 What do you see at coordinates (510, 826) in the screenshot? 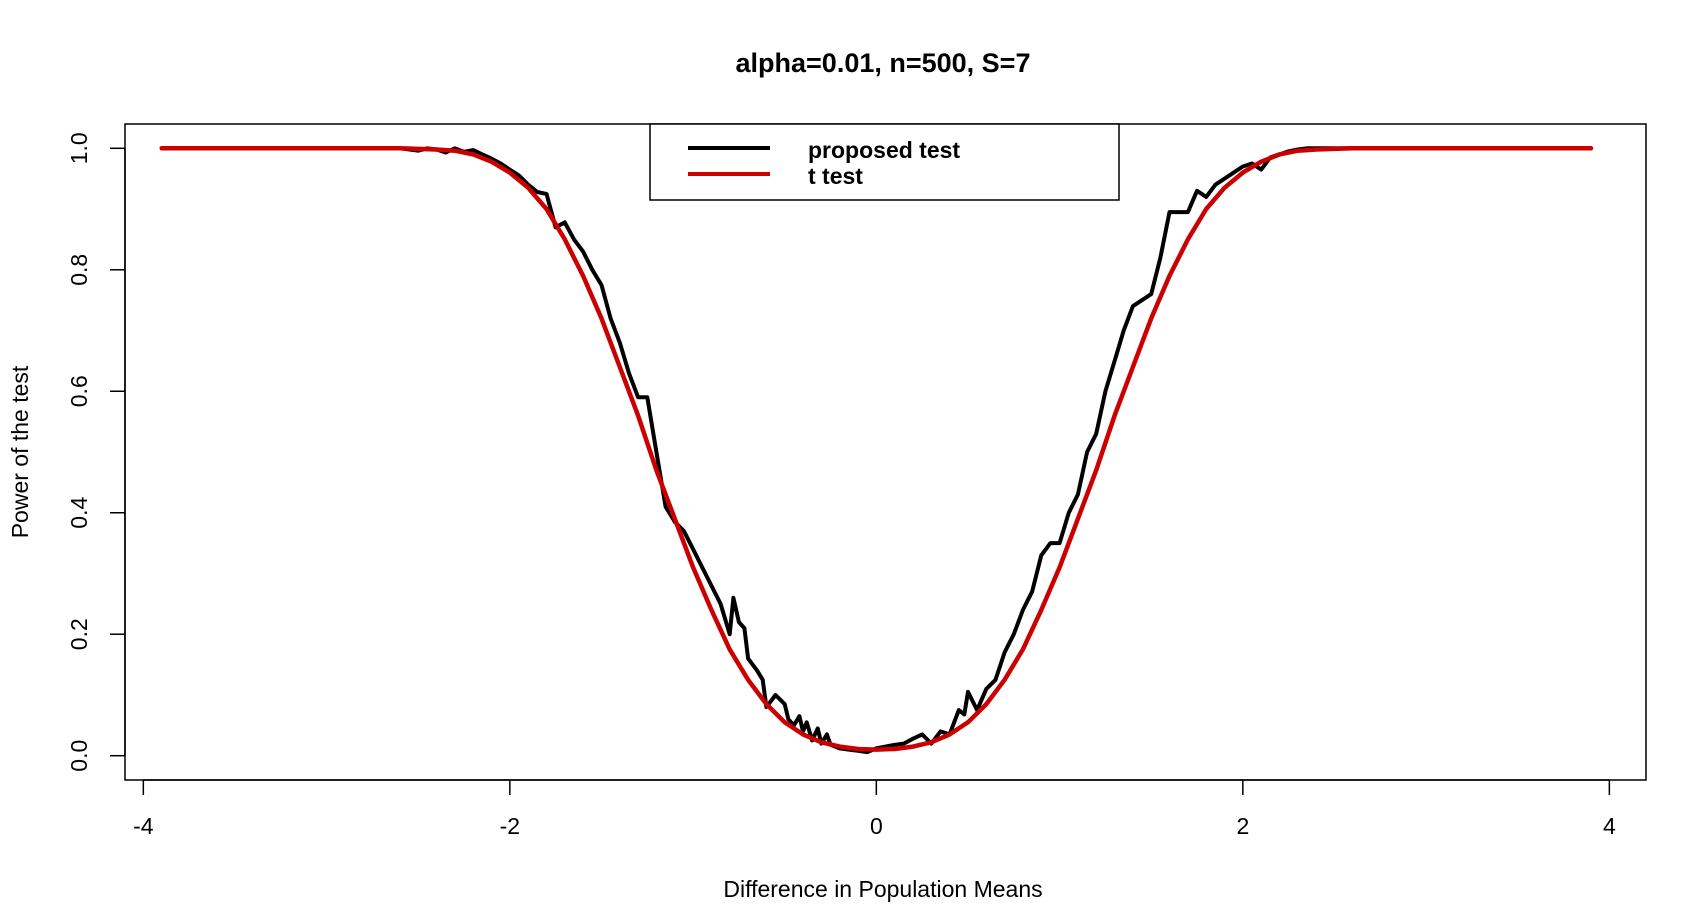
I see `x-tick-label: -2` at bounding box center [510, 826].